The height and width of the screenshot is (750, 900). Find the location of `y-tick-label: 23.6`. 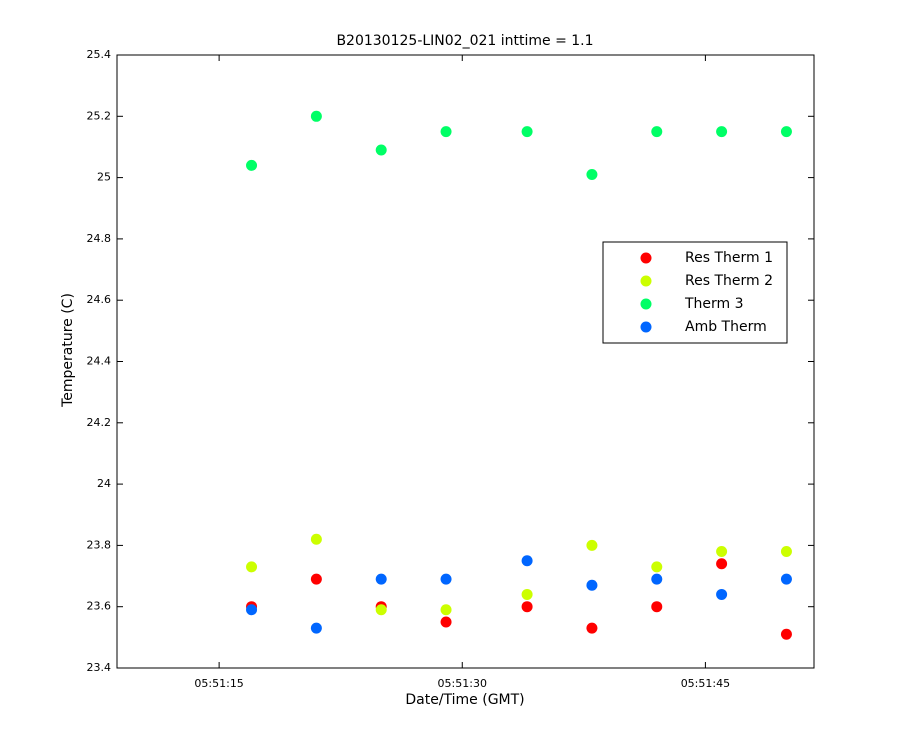

y-tick-label: 23.6 is located at coordinates (99, 606).